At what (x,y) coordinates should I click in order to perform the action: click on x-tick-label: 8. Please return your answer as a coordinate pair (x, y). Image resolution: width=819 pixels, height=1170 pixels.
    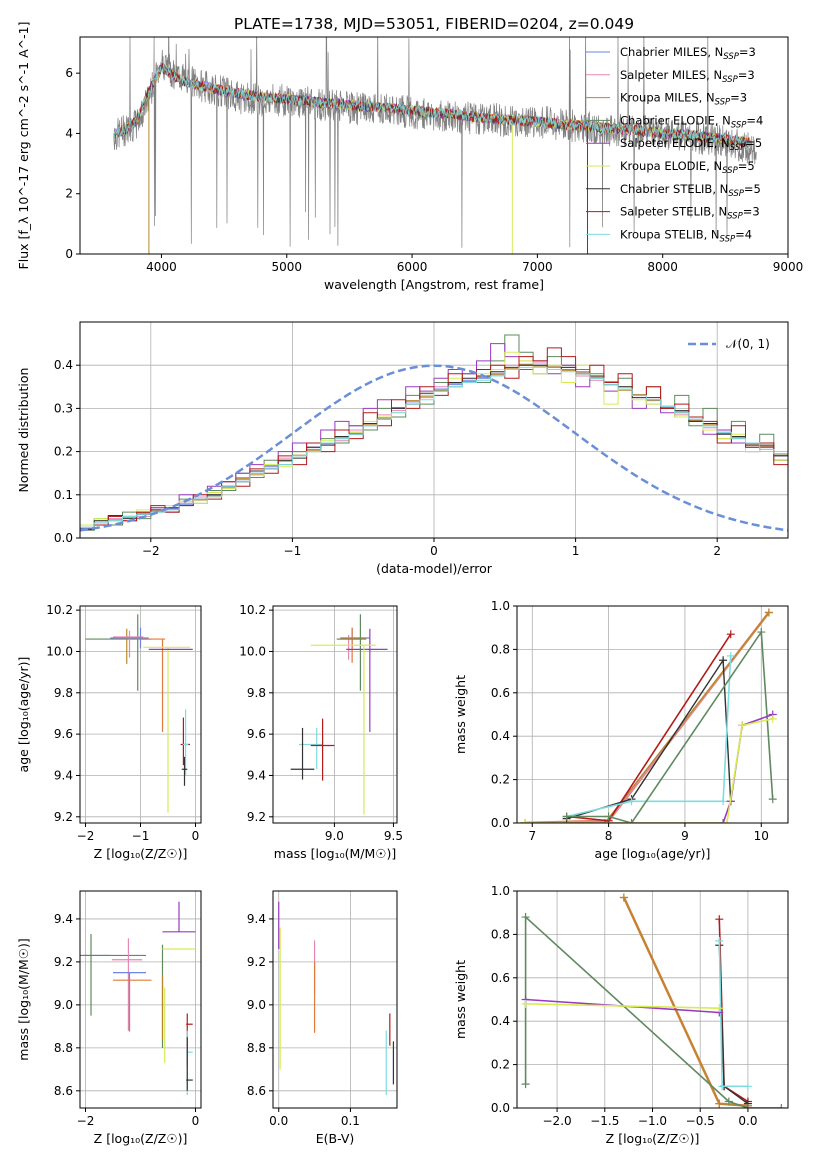
    Looking at the image, I should click on (609, 836).